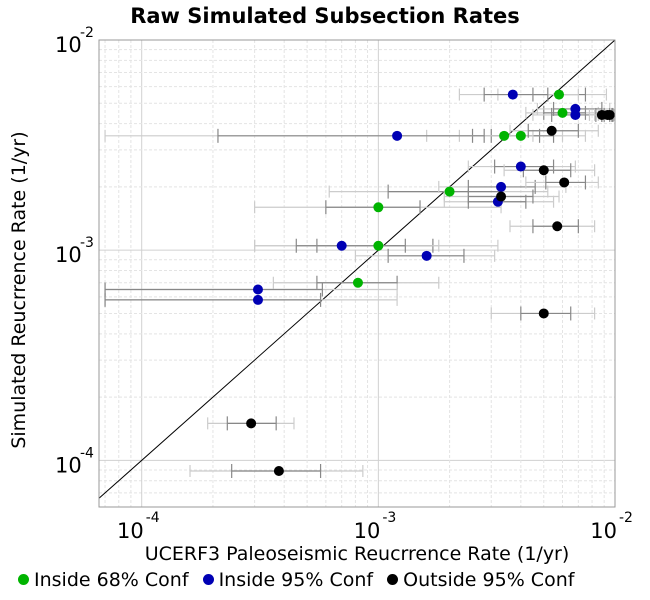 This screenshot has width=650, height=600. I want to click on legend-label: Inside 95% Conf, so click(296, 579).